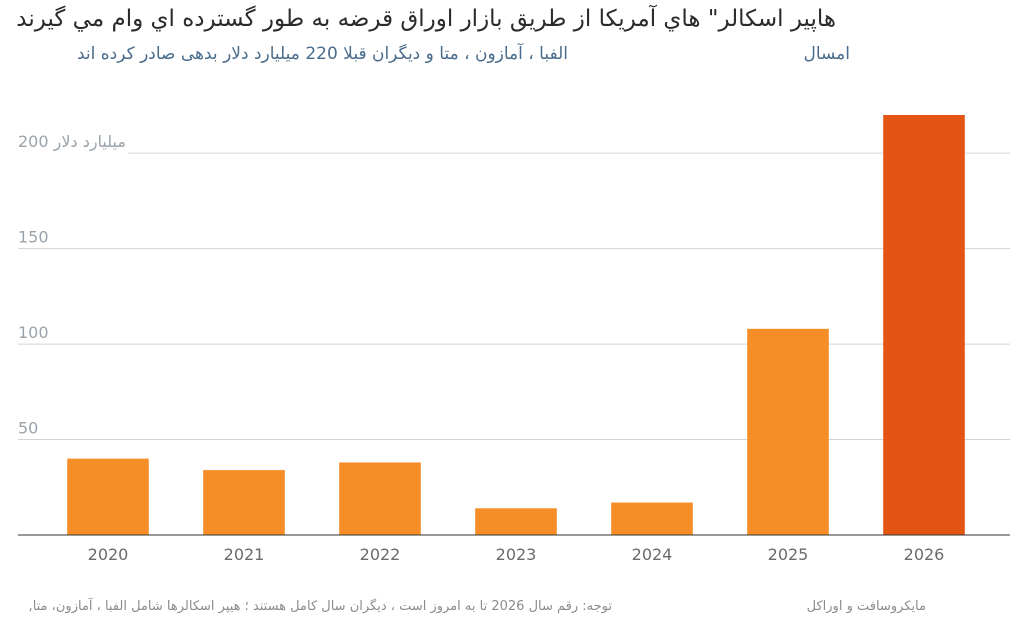 This screenshot has height=622, width=1024. I want to click on y-tick-label: 150, so click(33, 237).